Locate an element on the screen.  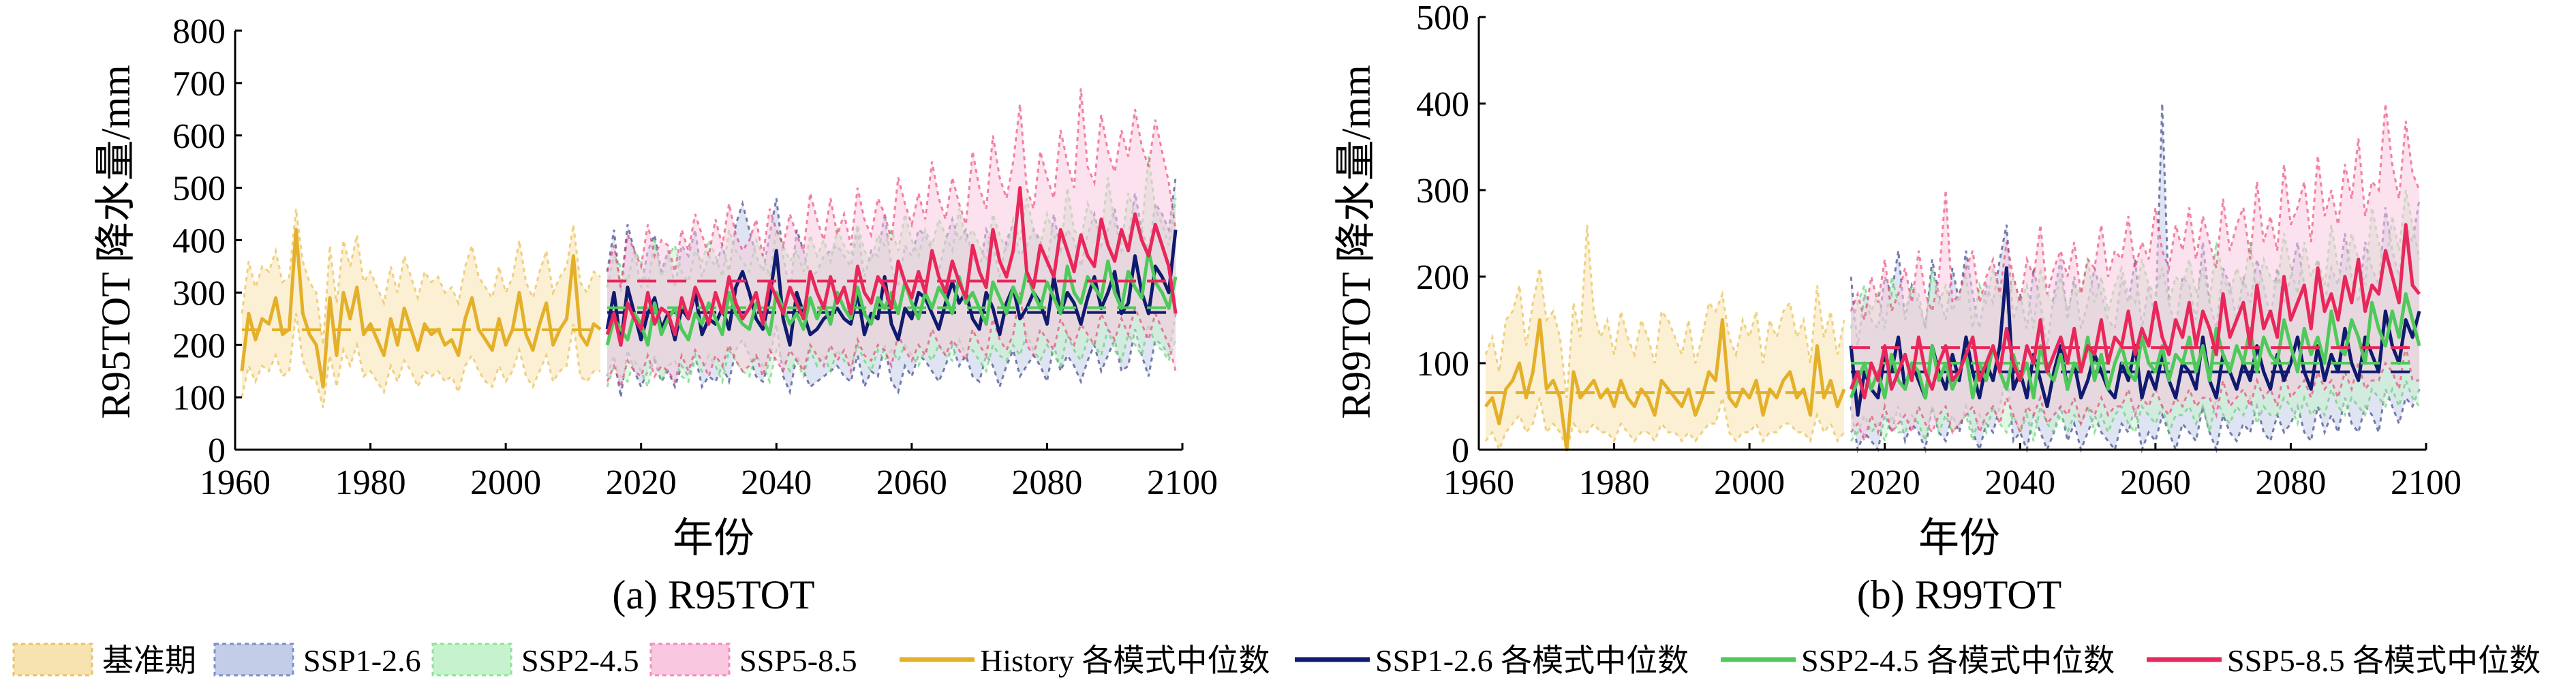
panel-caption: (a) R95TOT is located at coordinates (713, 594).